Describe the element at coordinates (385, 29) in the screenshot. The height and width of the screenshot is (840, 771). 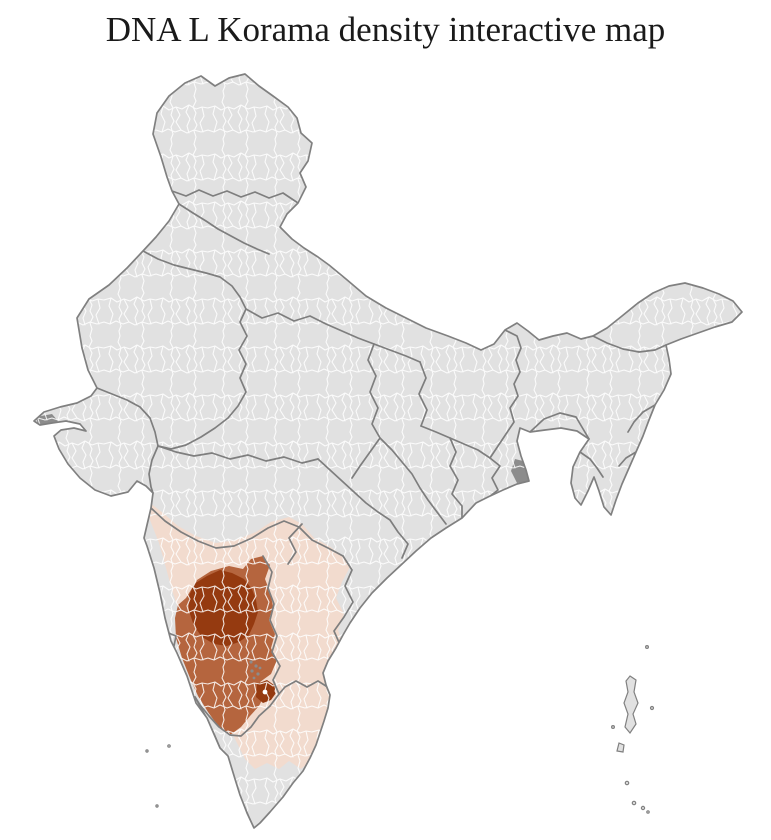
I see `map-title: DNA L Korama density interactive map` at that location.